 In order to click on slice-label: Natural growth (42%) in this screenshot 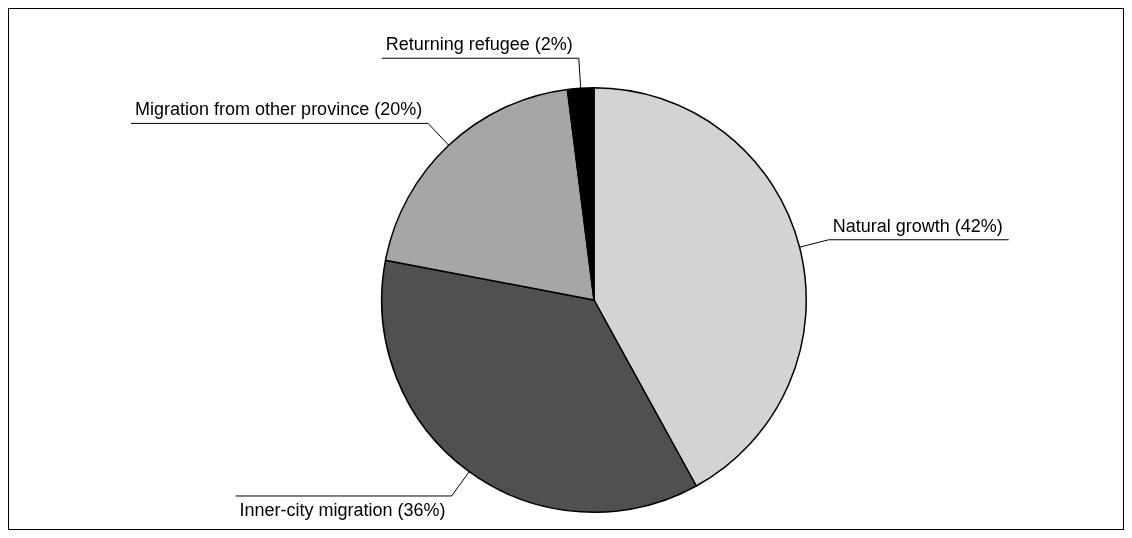, I will do `click(917, 225)`.